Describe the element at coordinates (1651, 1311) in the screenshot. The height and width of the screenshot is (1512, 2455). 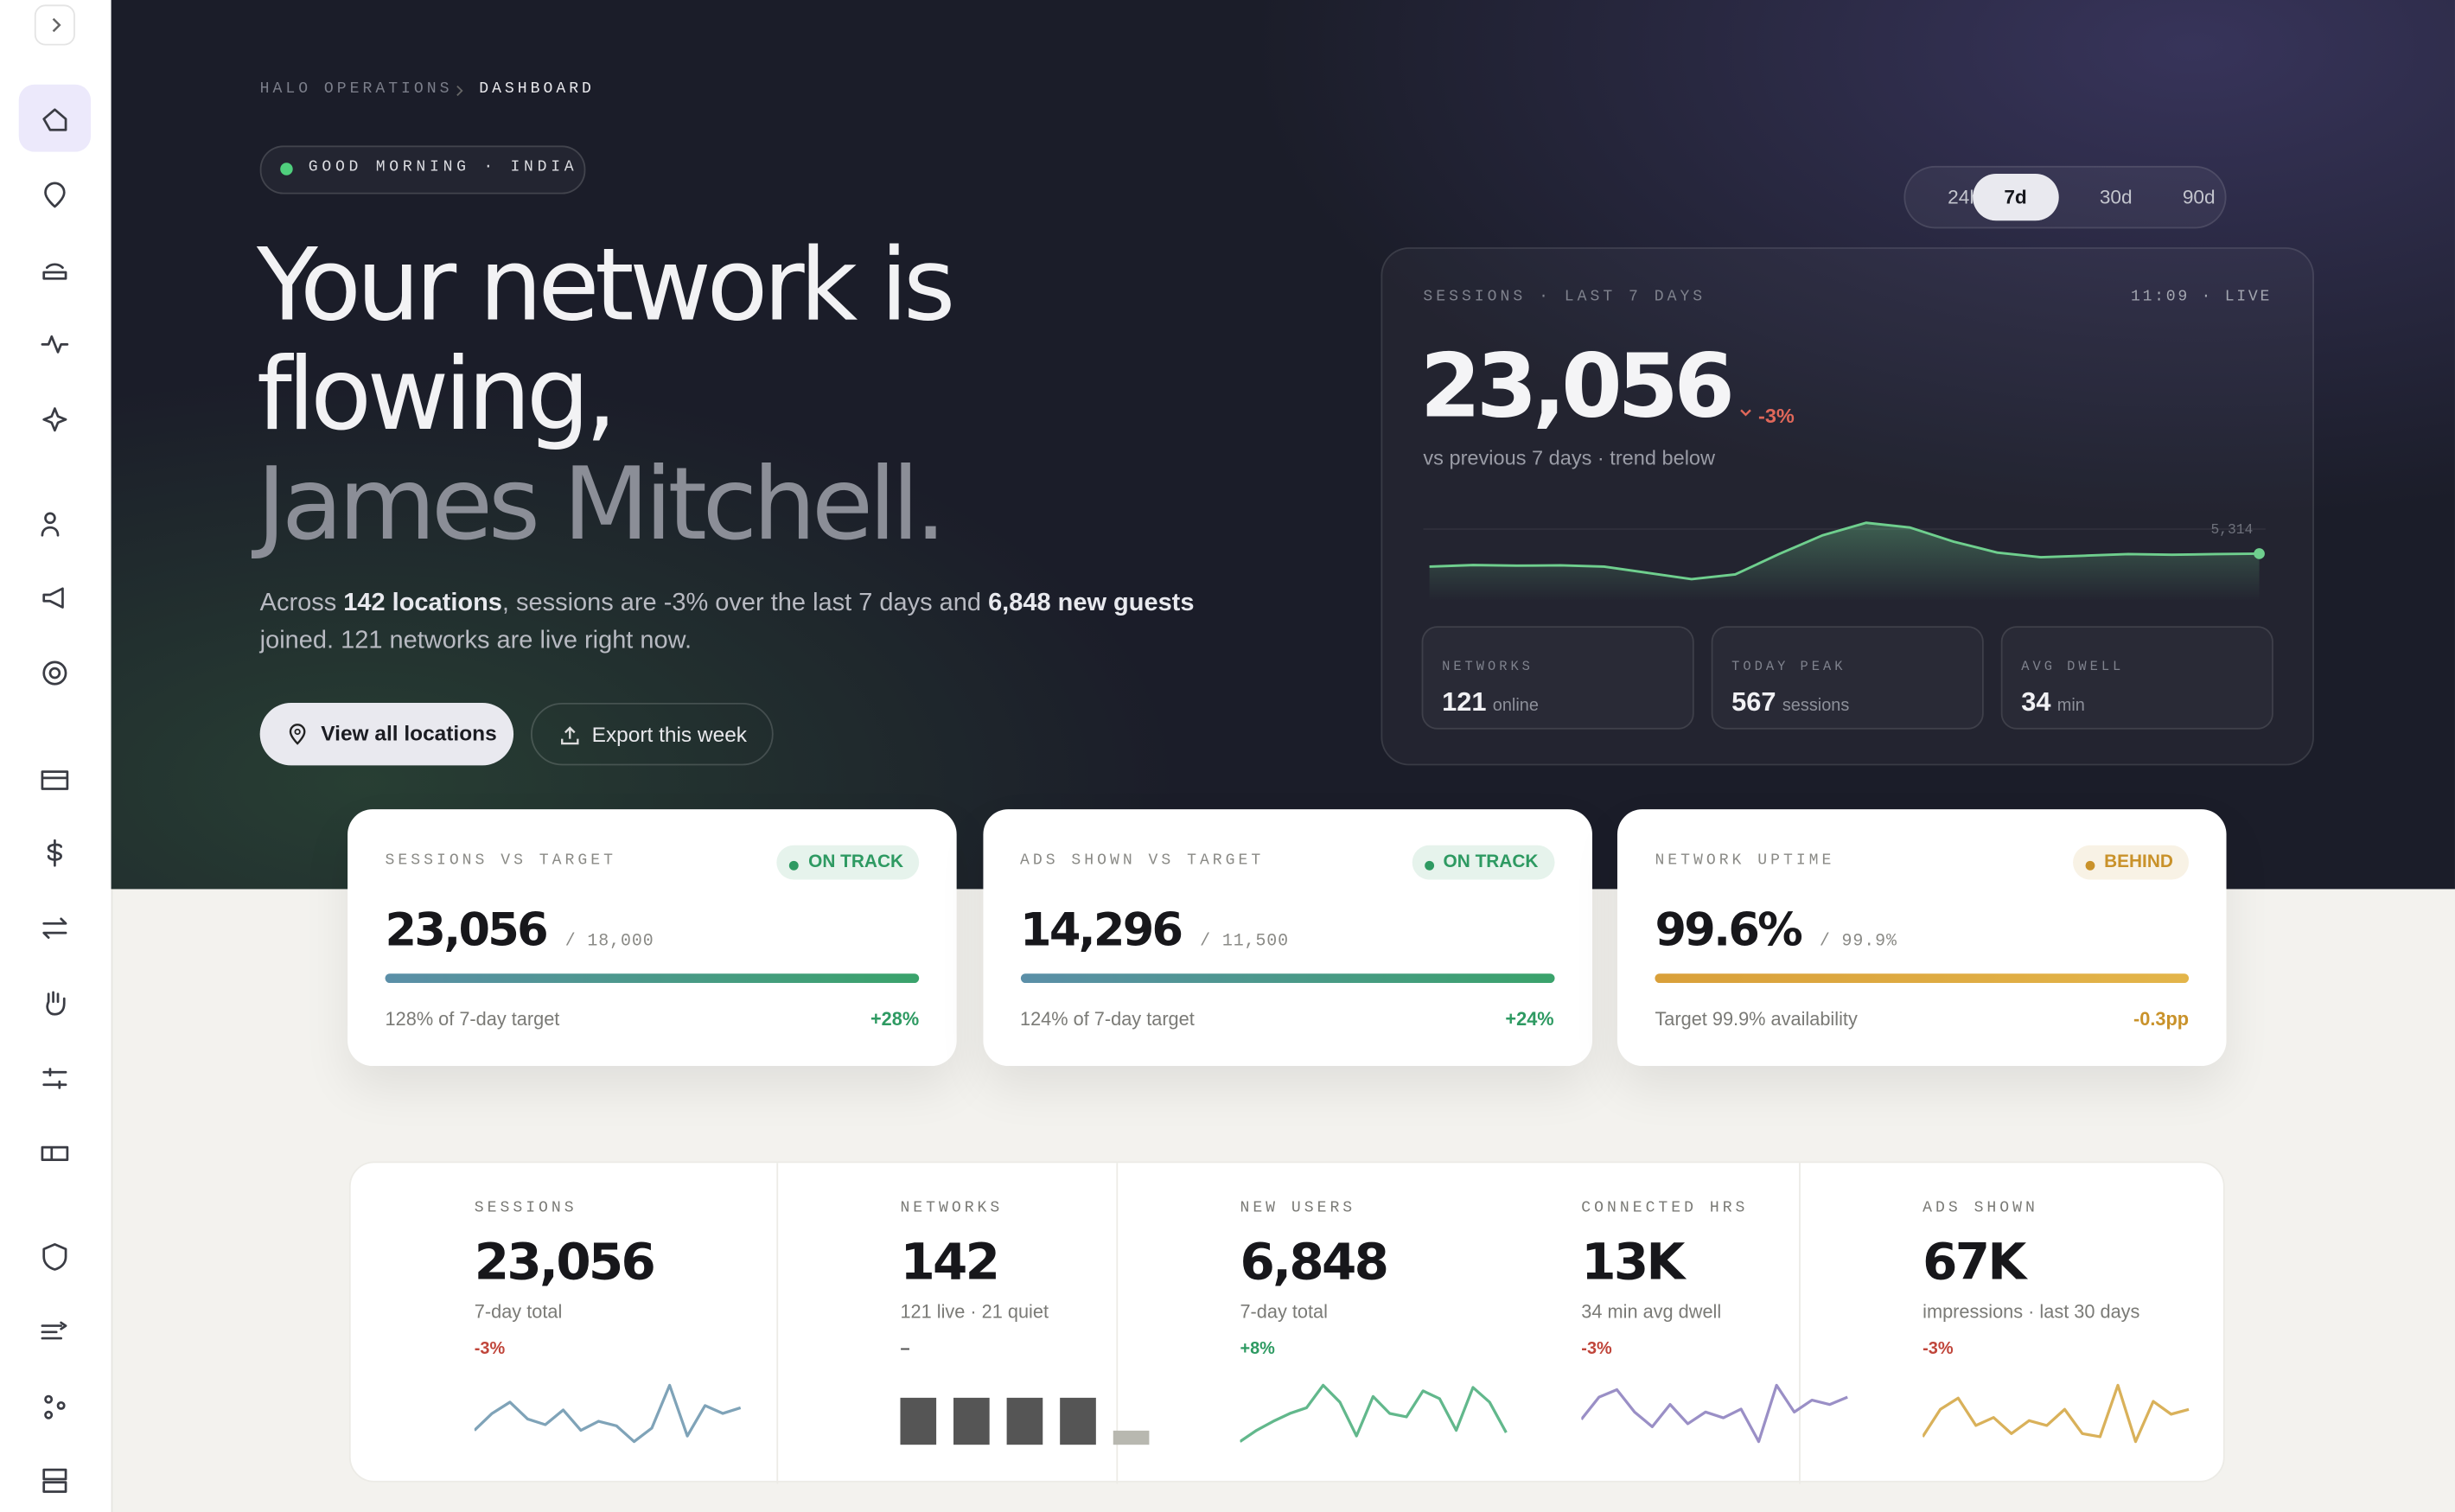
I see `kpi-note: 34 min avg dwell` at that location.